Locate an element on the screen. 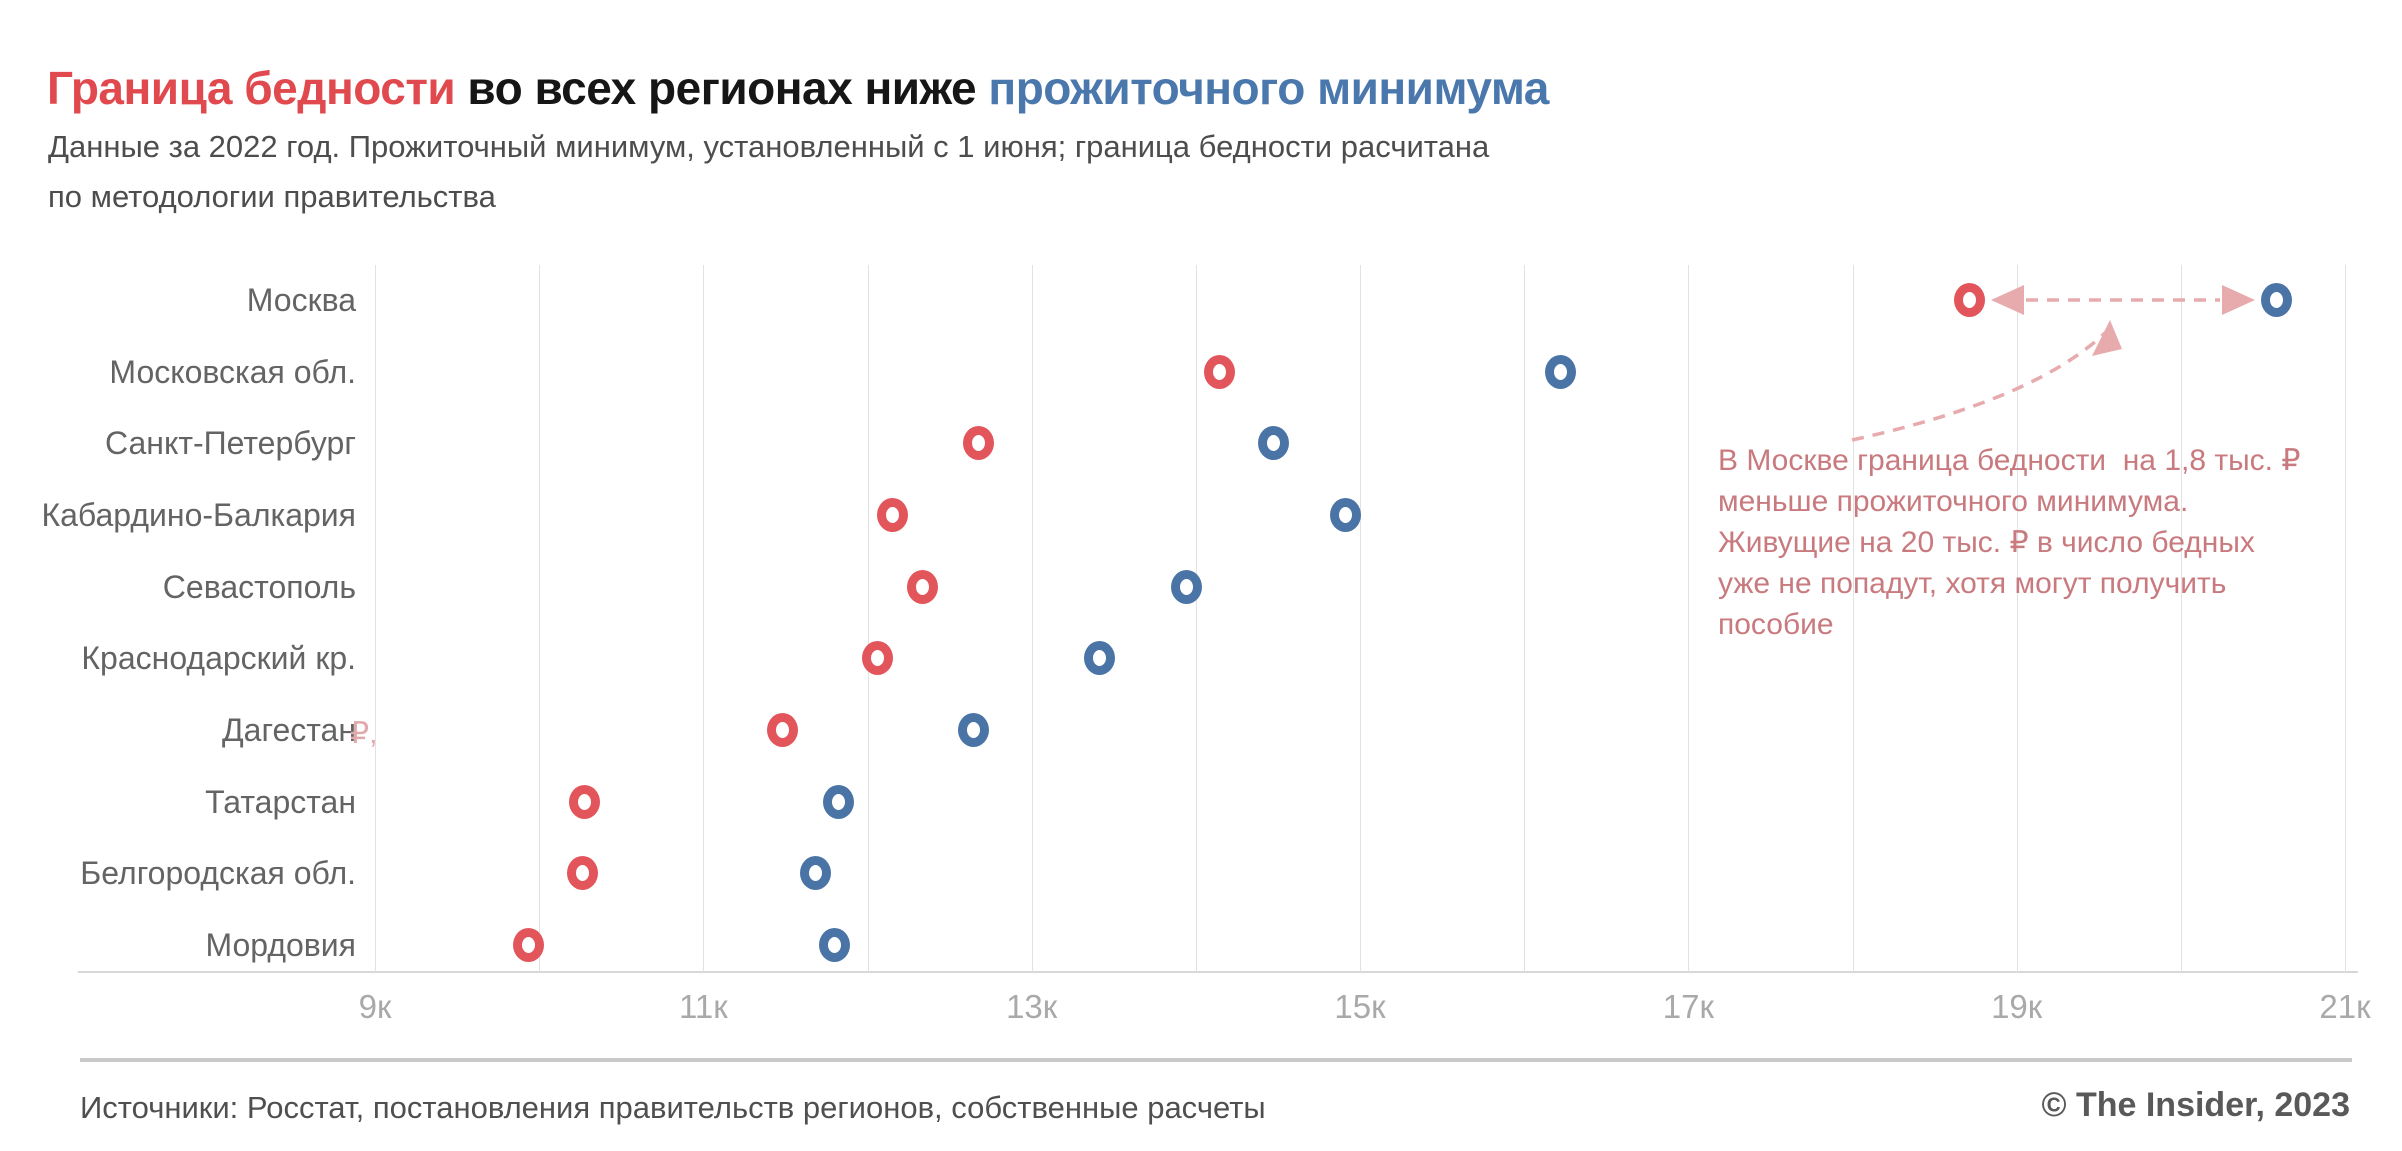  region-label: Белгородская обл. is located at coordinates (218, 873).